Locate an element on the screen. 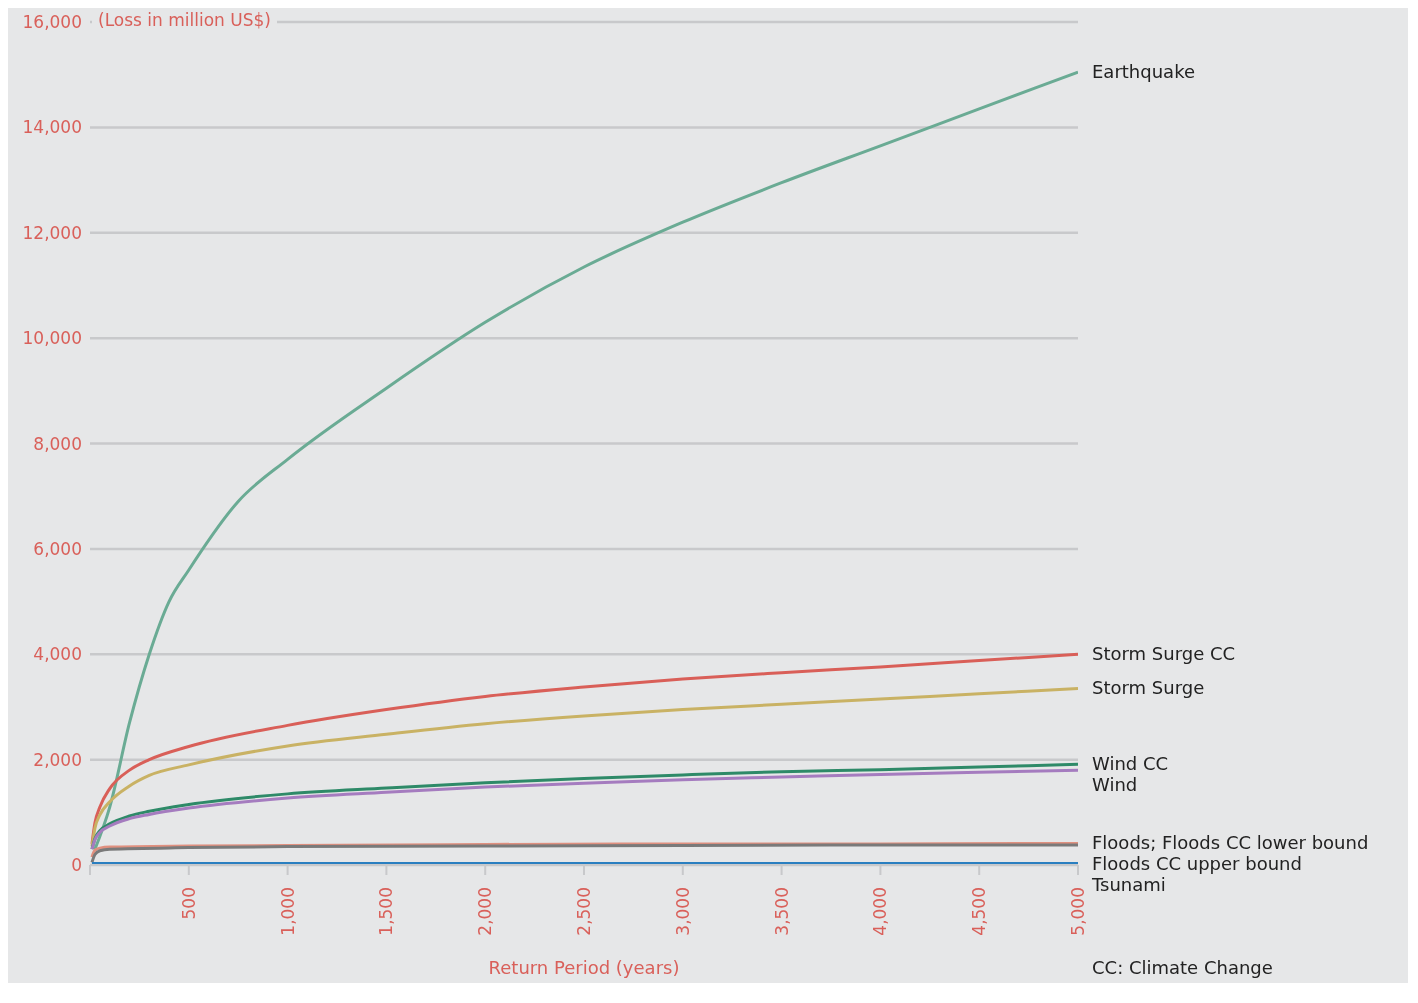 The width and height of the screenshot is (1418, 1003). x-tick-label: 500 is located at coordinates (188, 903).